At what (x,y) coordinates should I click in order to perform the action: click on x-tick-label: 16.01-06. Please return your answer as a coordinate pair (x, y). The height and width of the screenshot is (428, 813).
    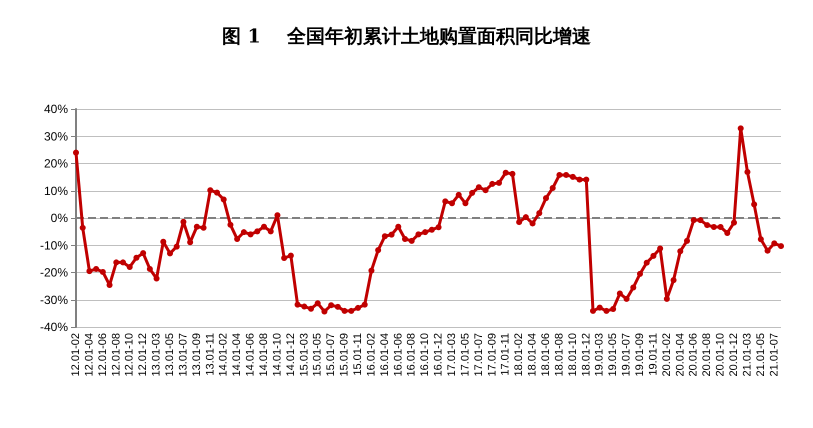
    Looking at the image, I should click on (398, 354).